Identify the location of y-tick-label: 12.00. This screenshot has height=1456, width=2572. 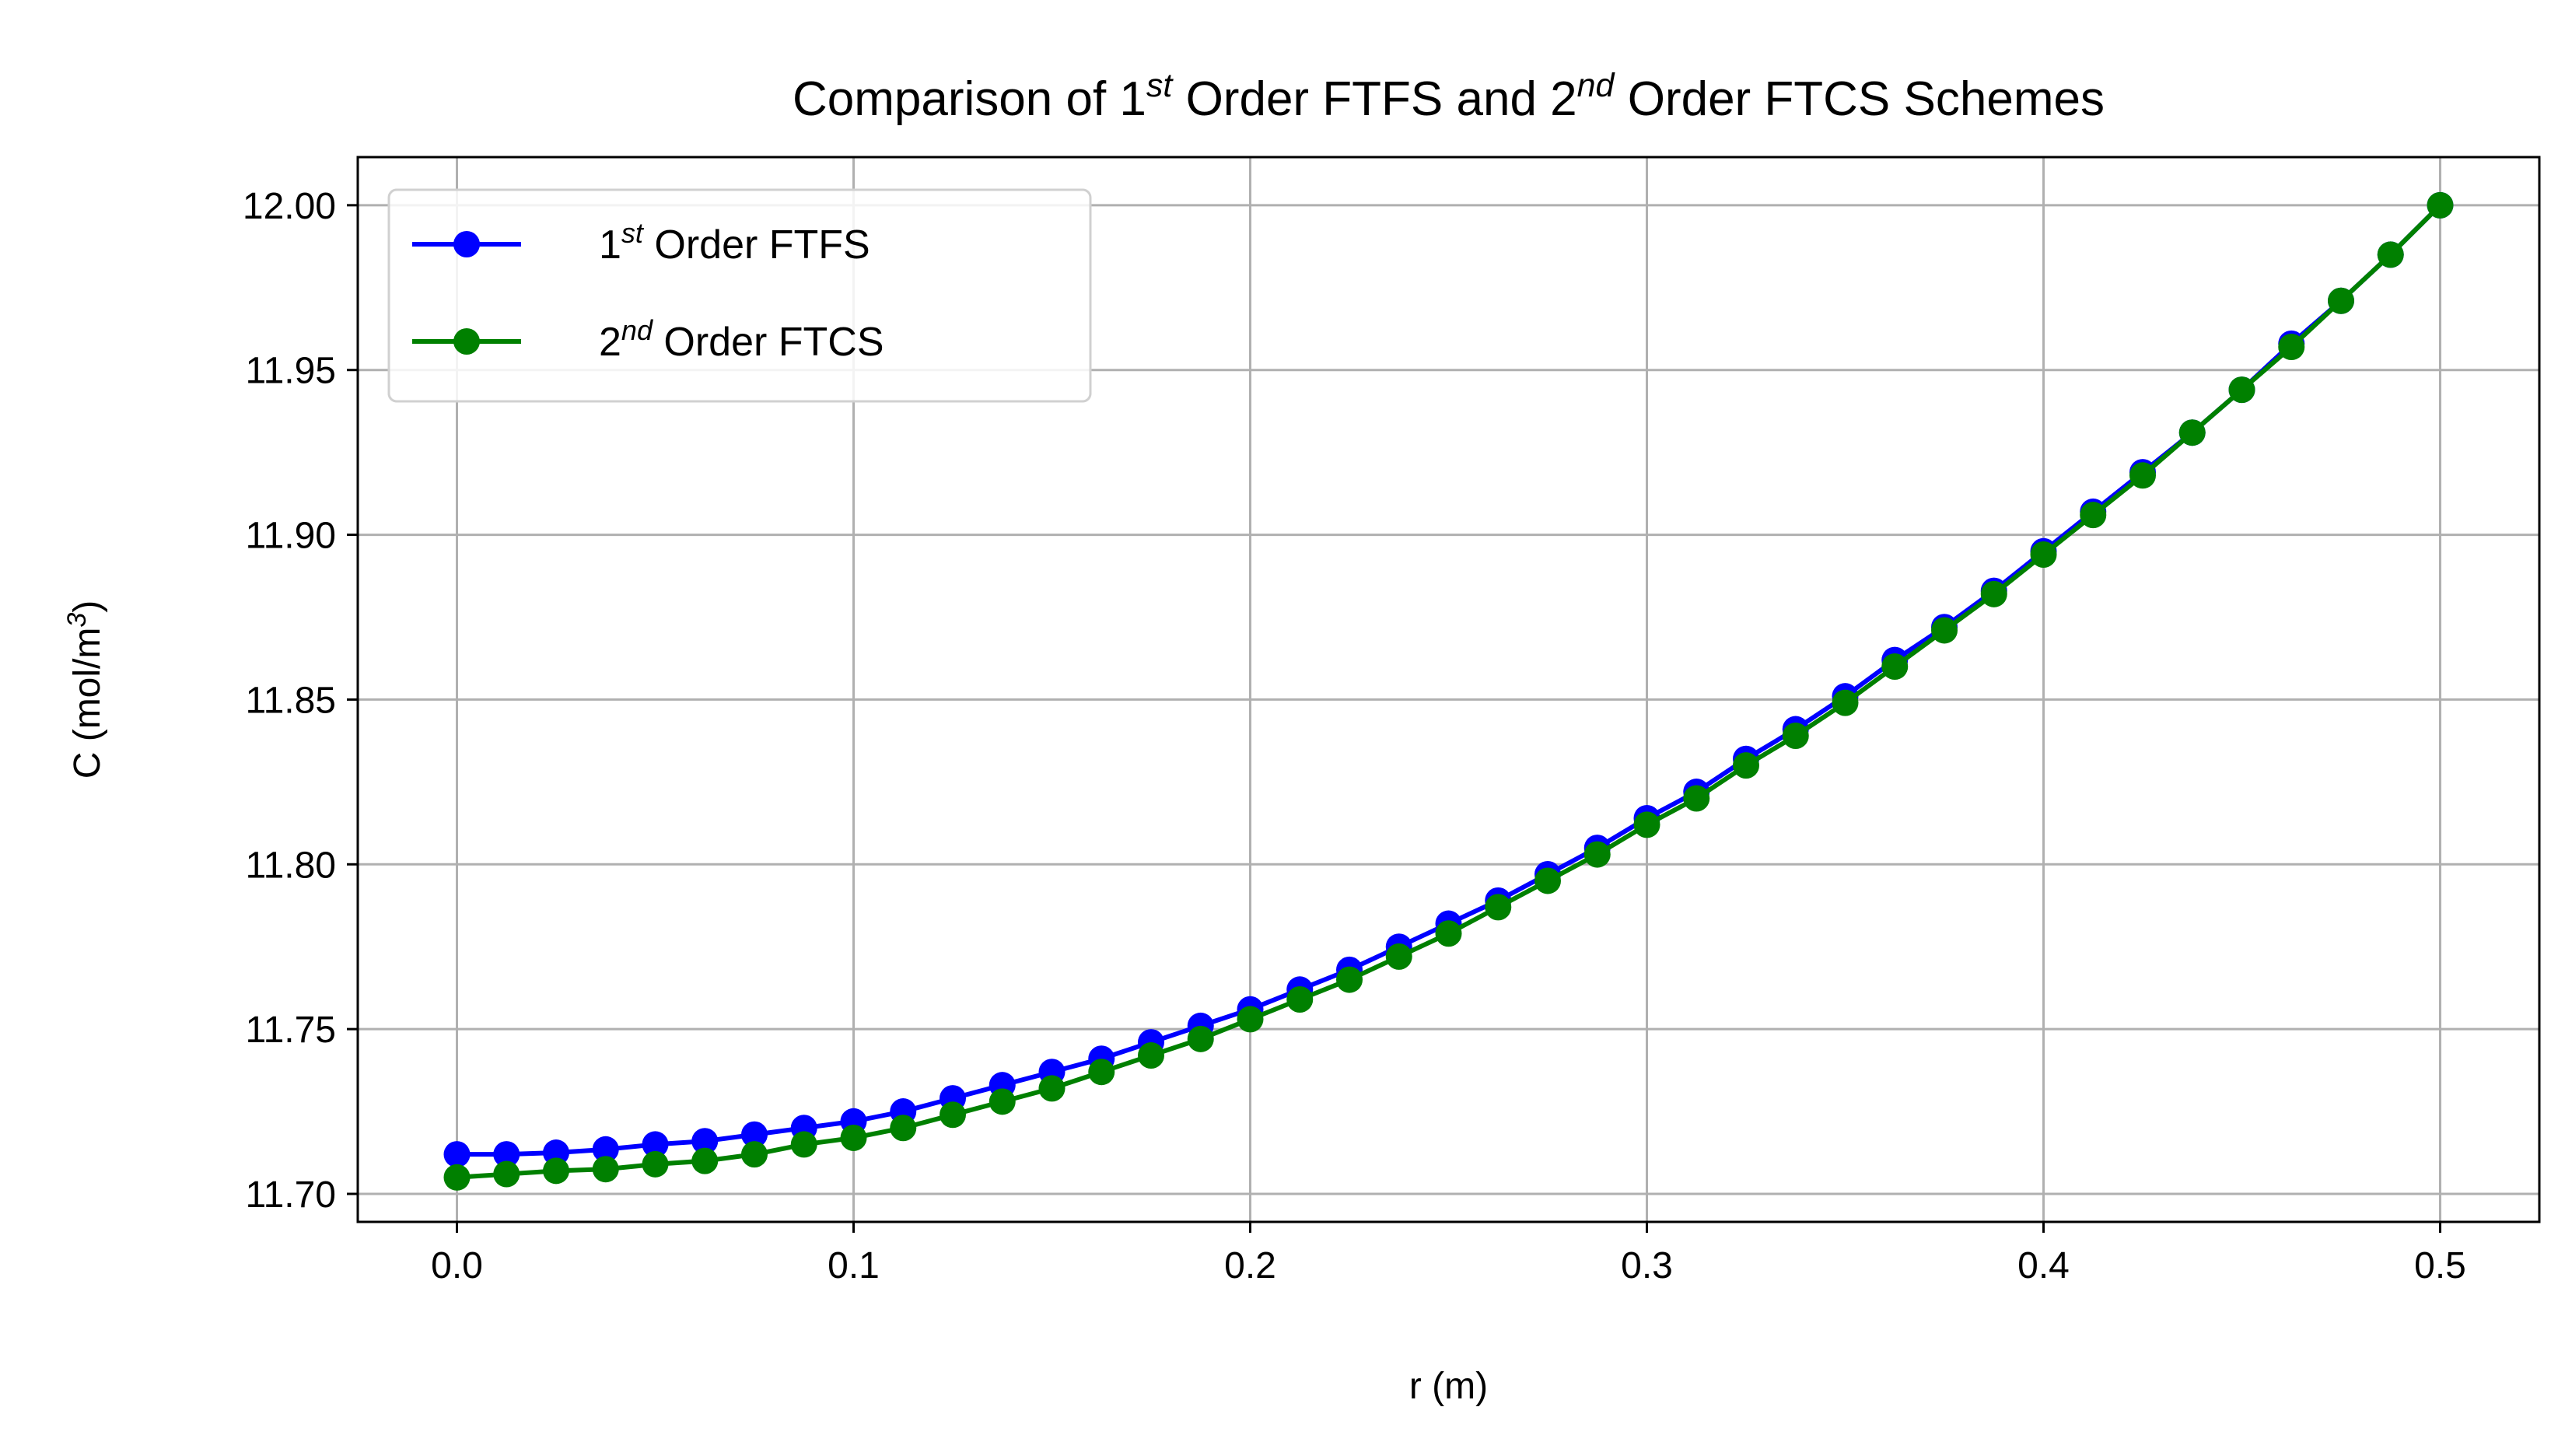
(289, 206).